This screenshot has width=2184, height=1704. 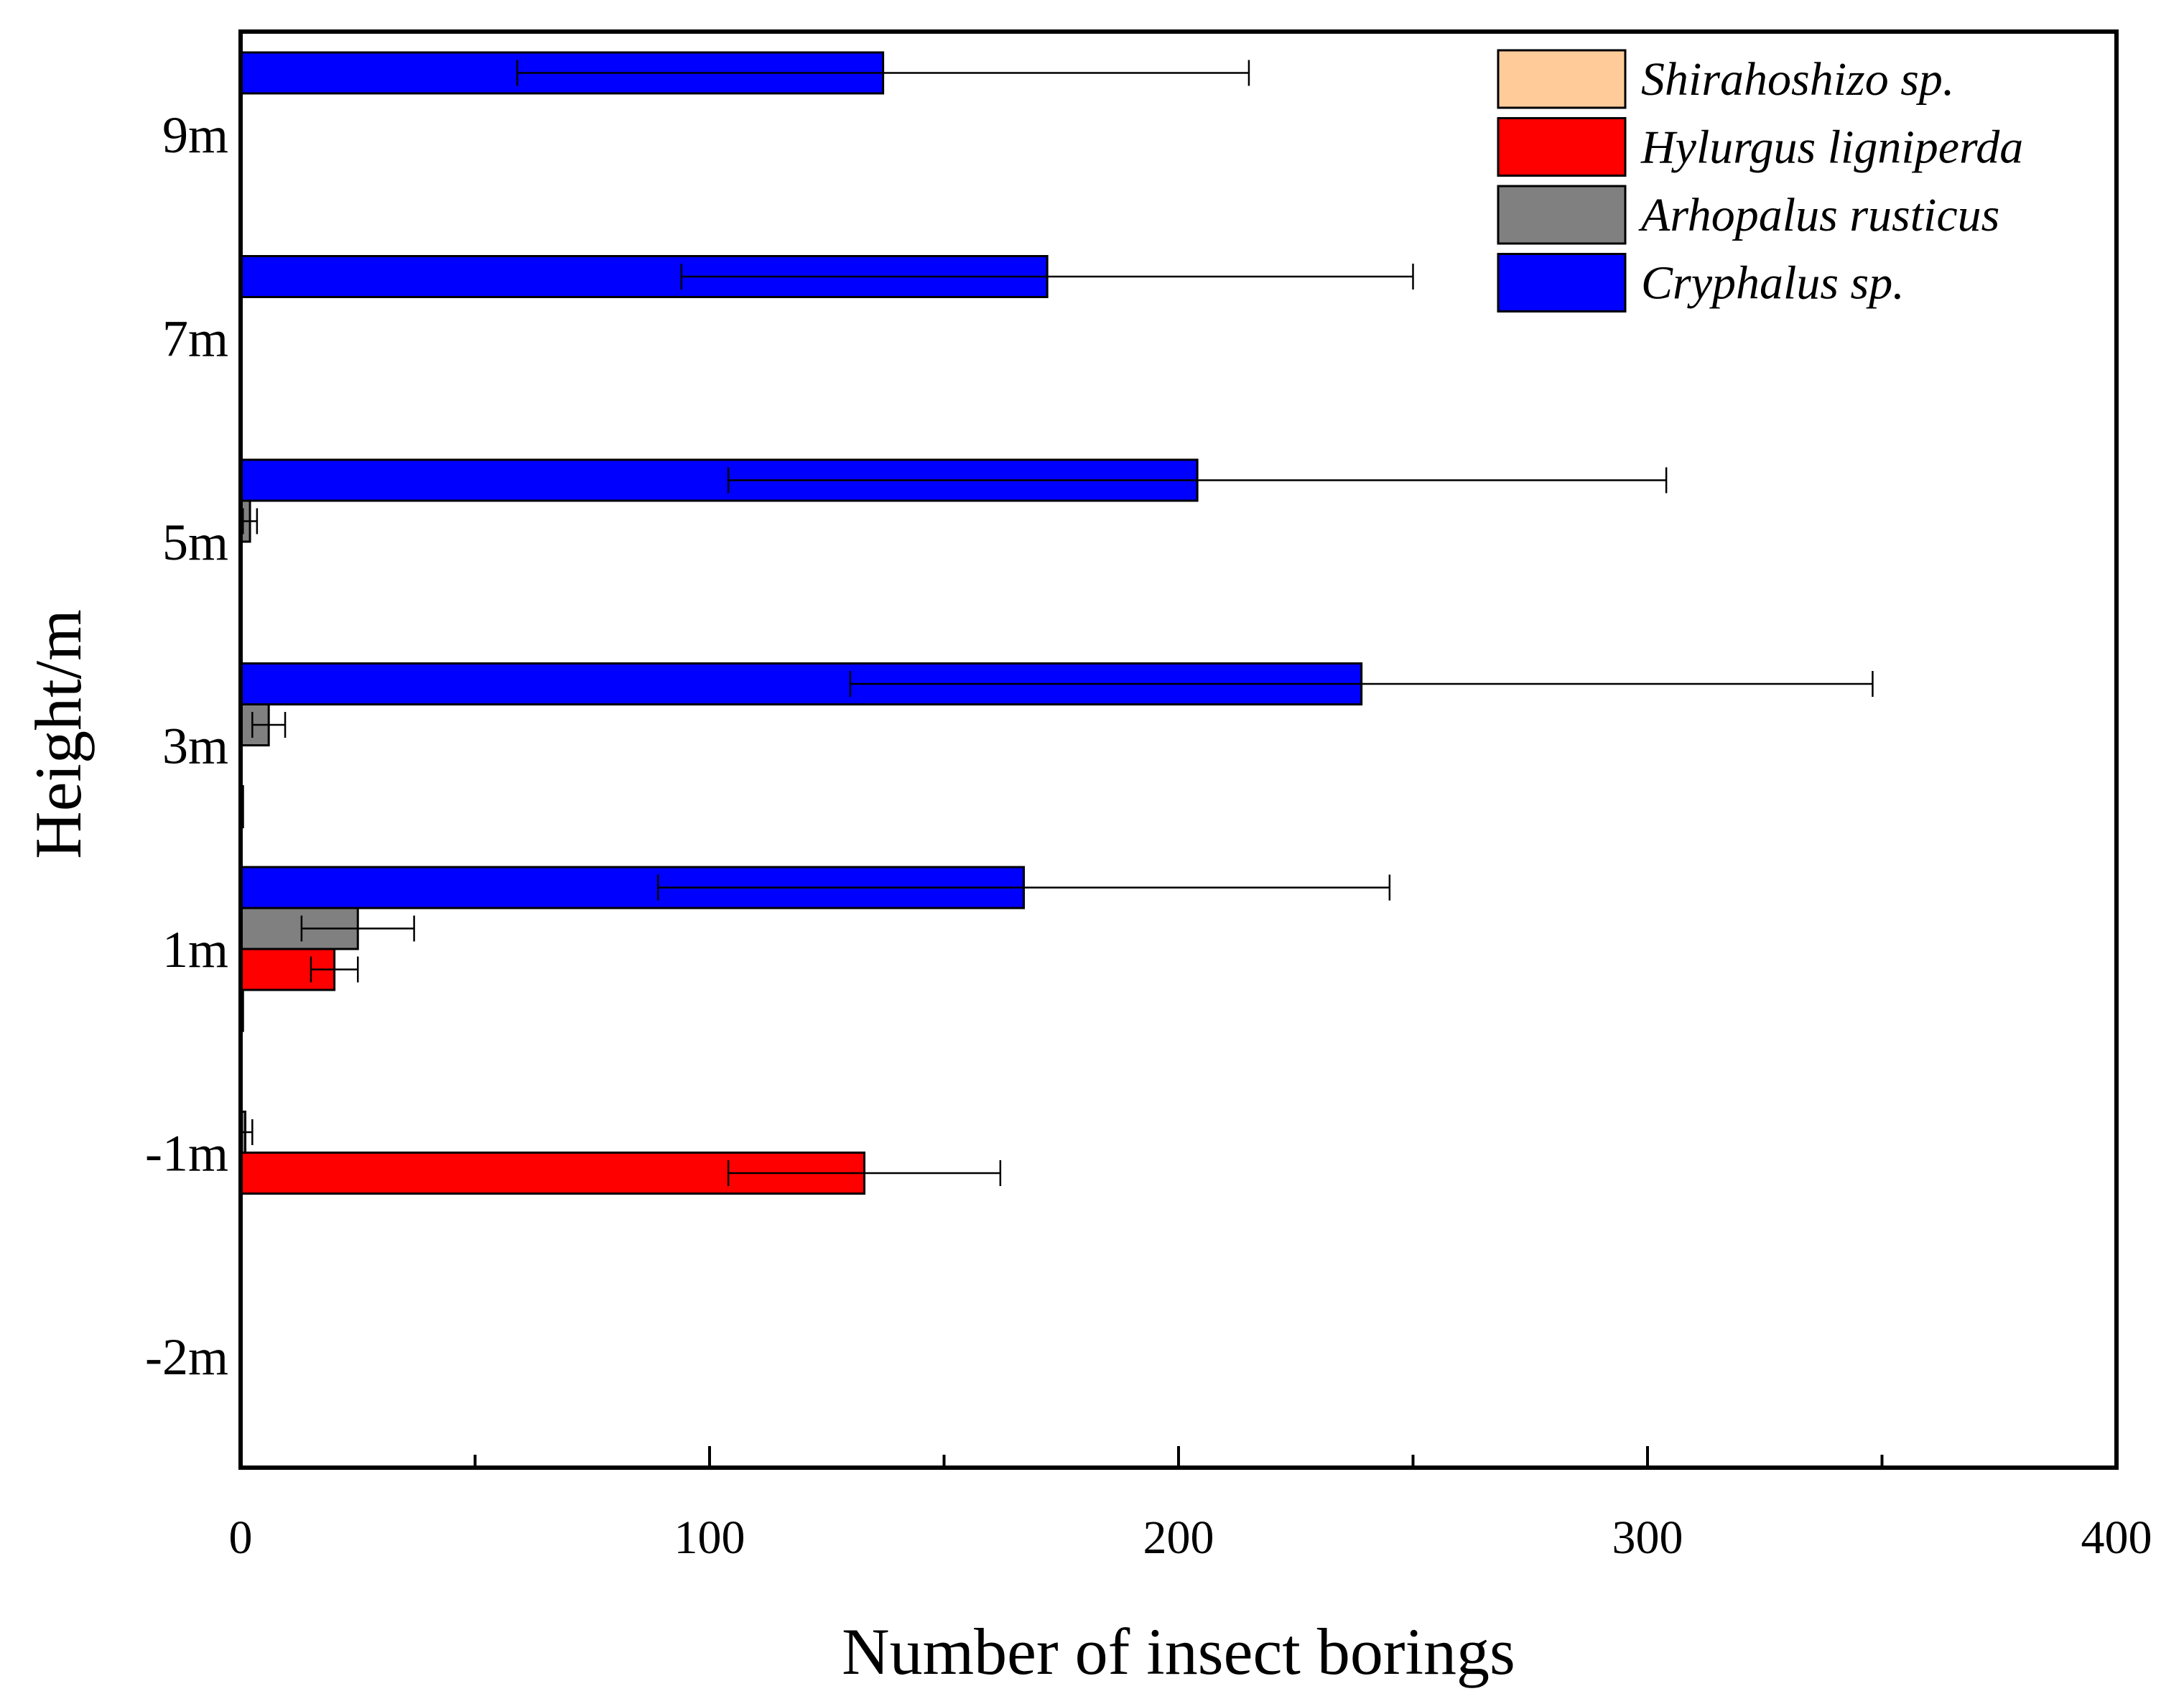 I want to click on error-bar-cryphalus-sp-1m, so click(x=1023, y=888).